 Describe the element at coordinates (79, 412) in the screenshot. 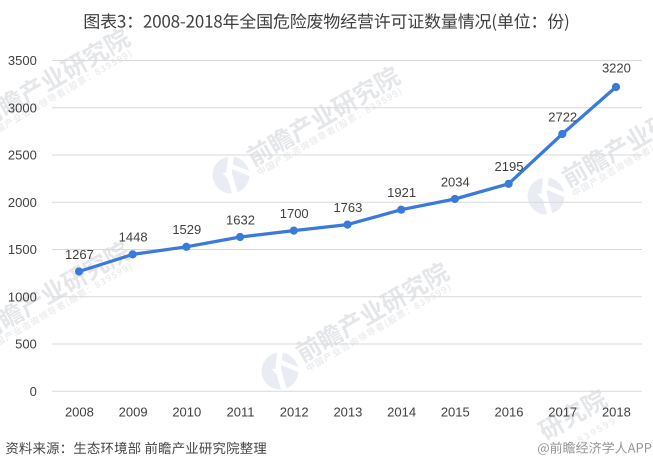

I see `svg-text: 2008` at that location.